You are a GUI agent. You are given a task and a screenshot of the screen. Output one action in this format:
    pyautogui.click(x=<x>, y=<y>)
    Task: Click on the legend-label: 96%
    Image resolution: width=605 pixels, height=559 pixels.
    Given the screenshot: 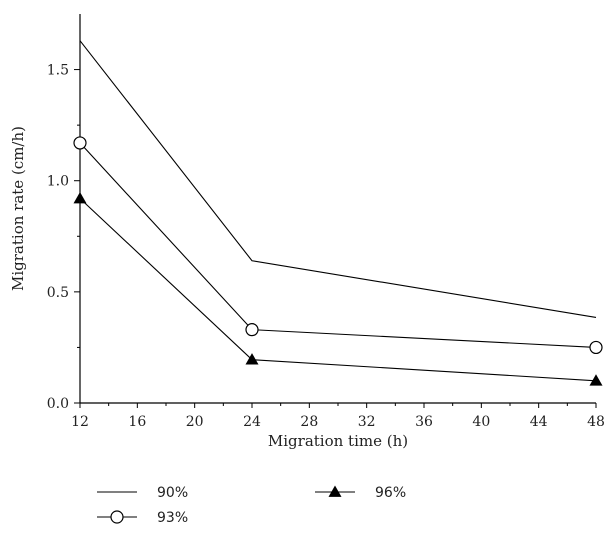 What is the action you would take?
    pyautogui.click(x=390, y=493)
    